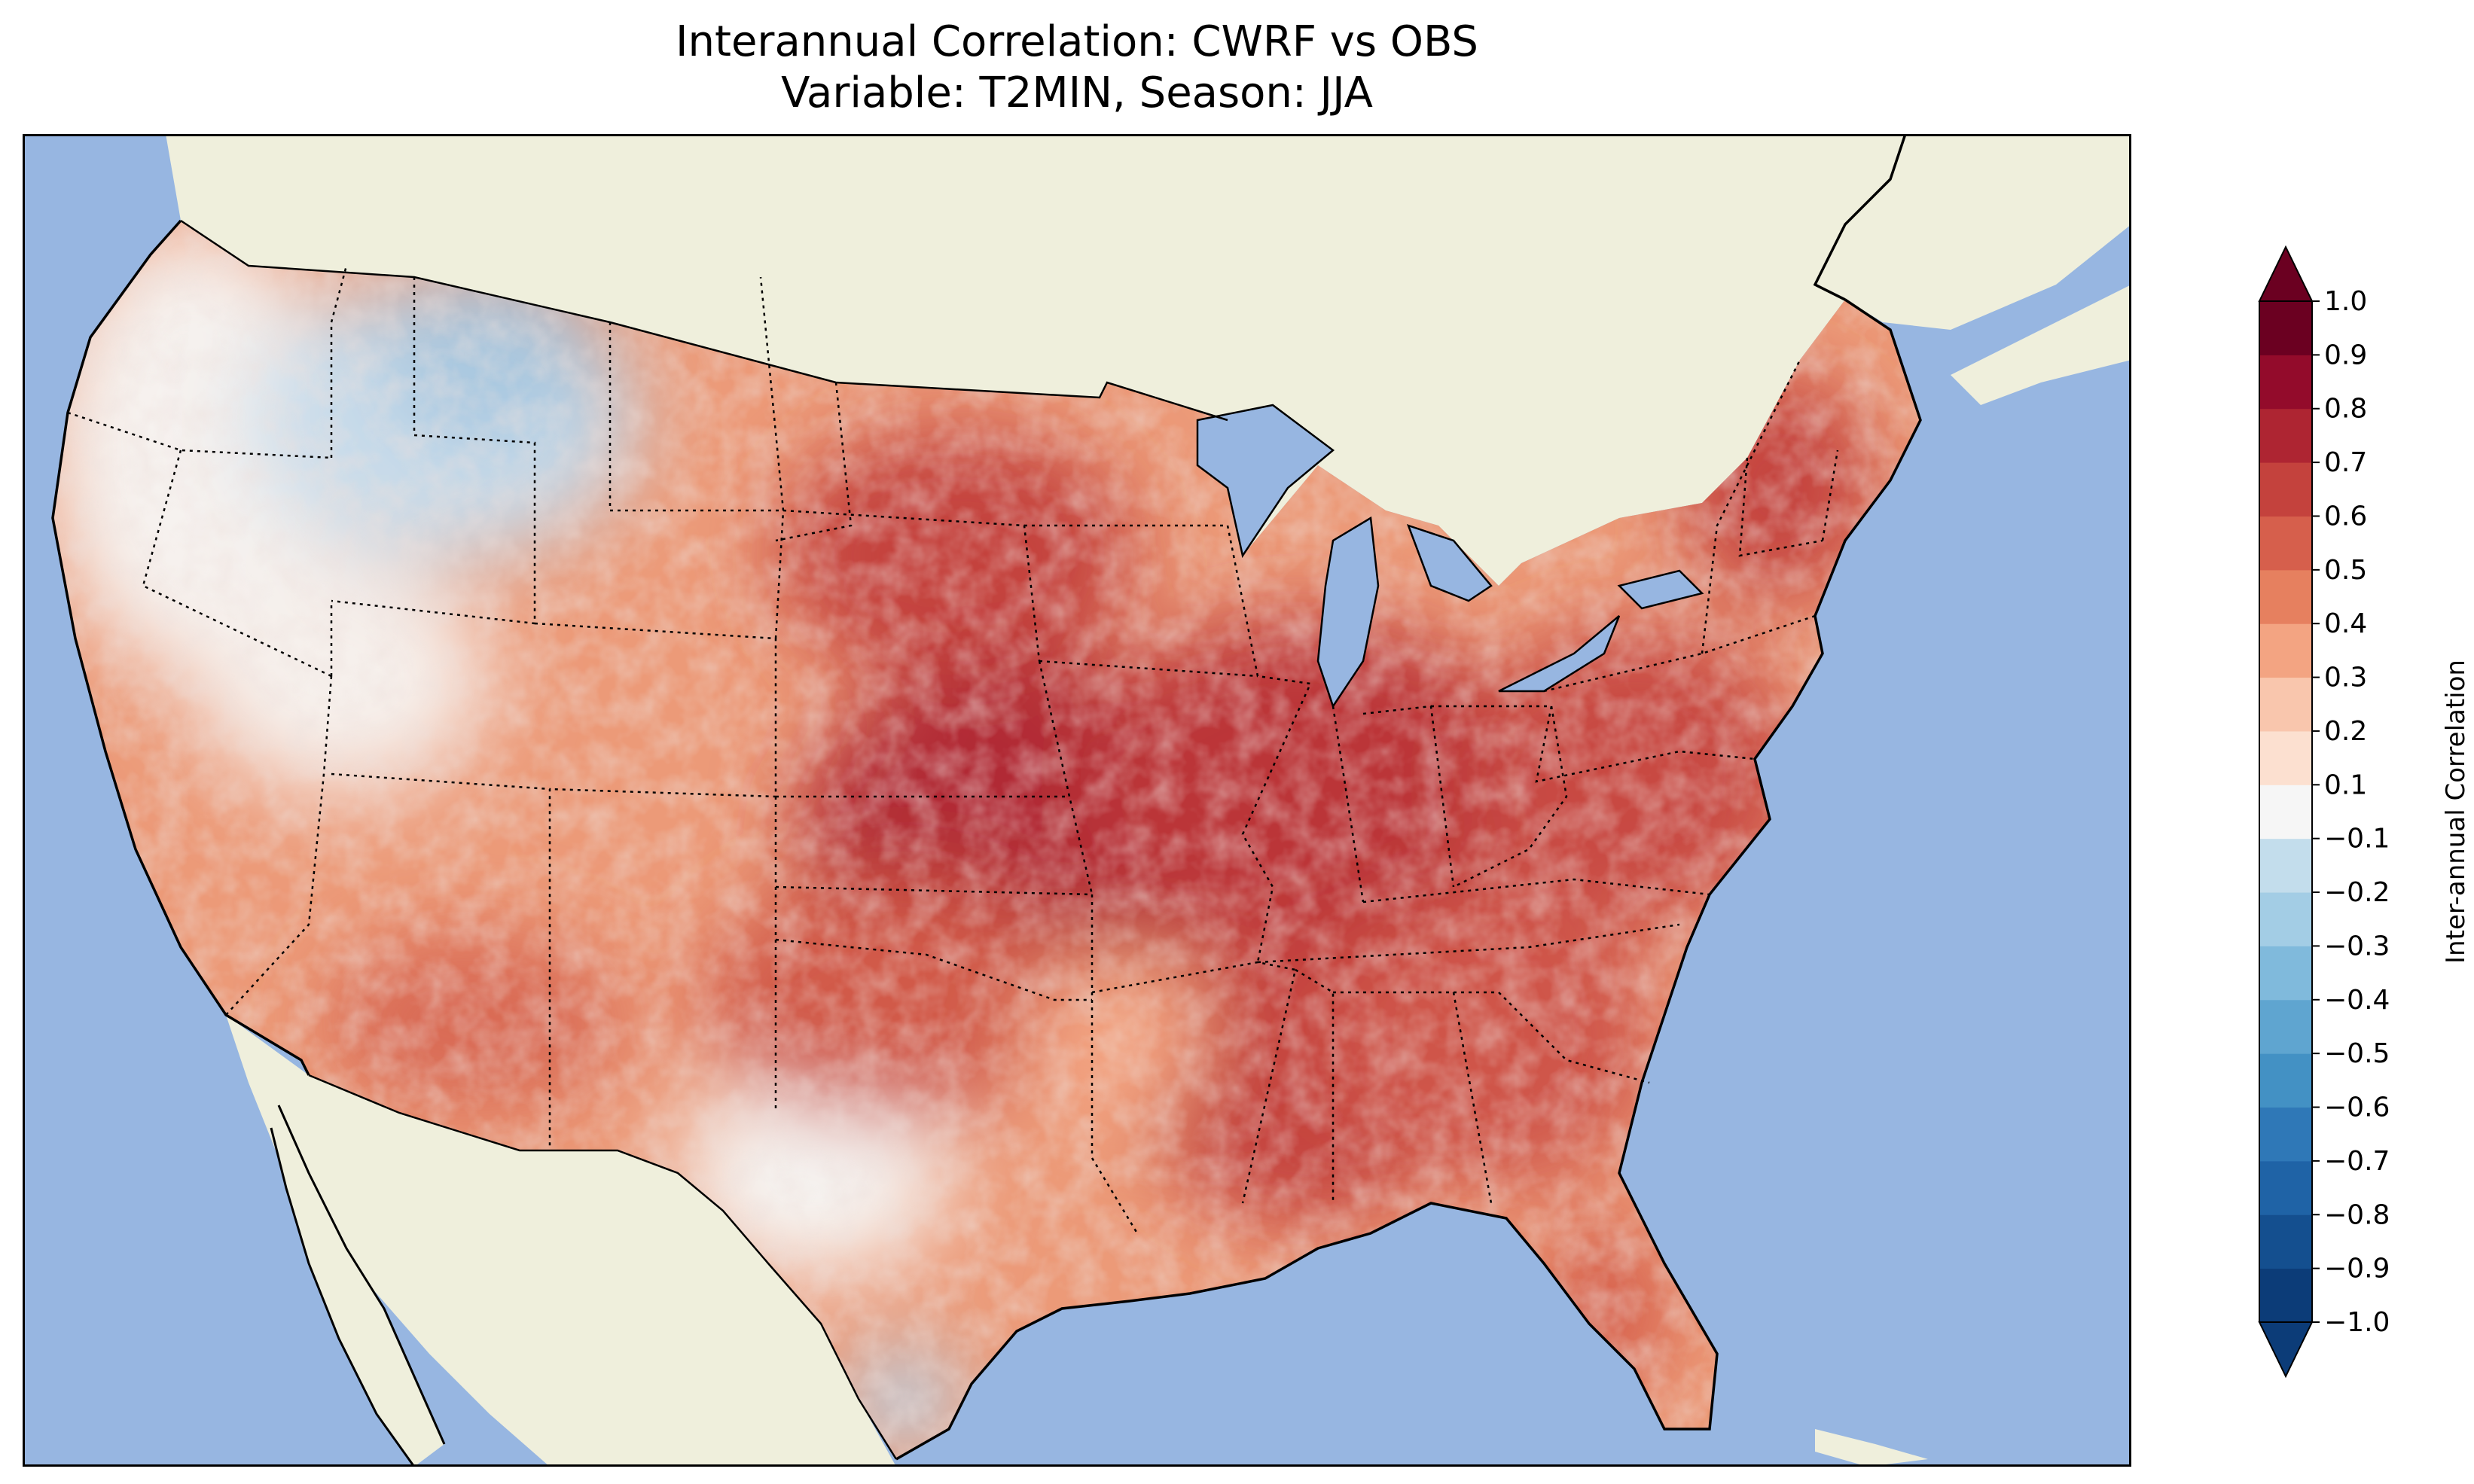 The width and height of the screenshot is (2474, 1484). I want to click on colorbar-tick-label: 0.5, so click(2345, 570).